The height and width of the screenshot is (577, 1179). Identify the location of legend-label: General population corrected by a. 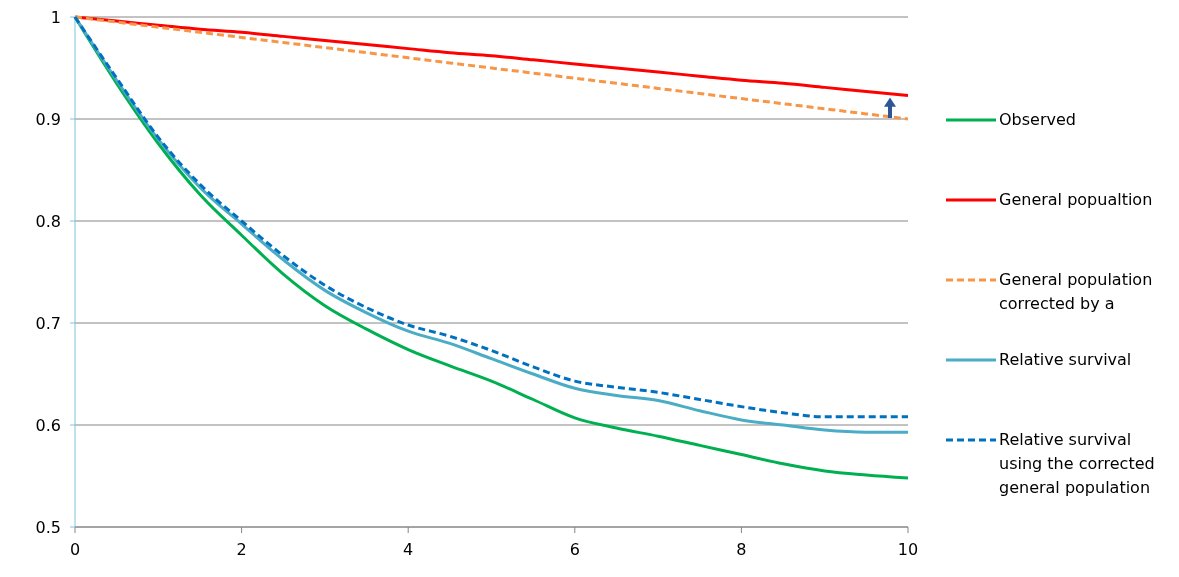
(1076, 291).